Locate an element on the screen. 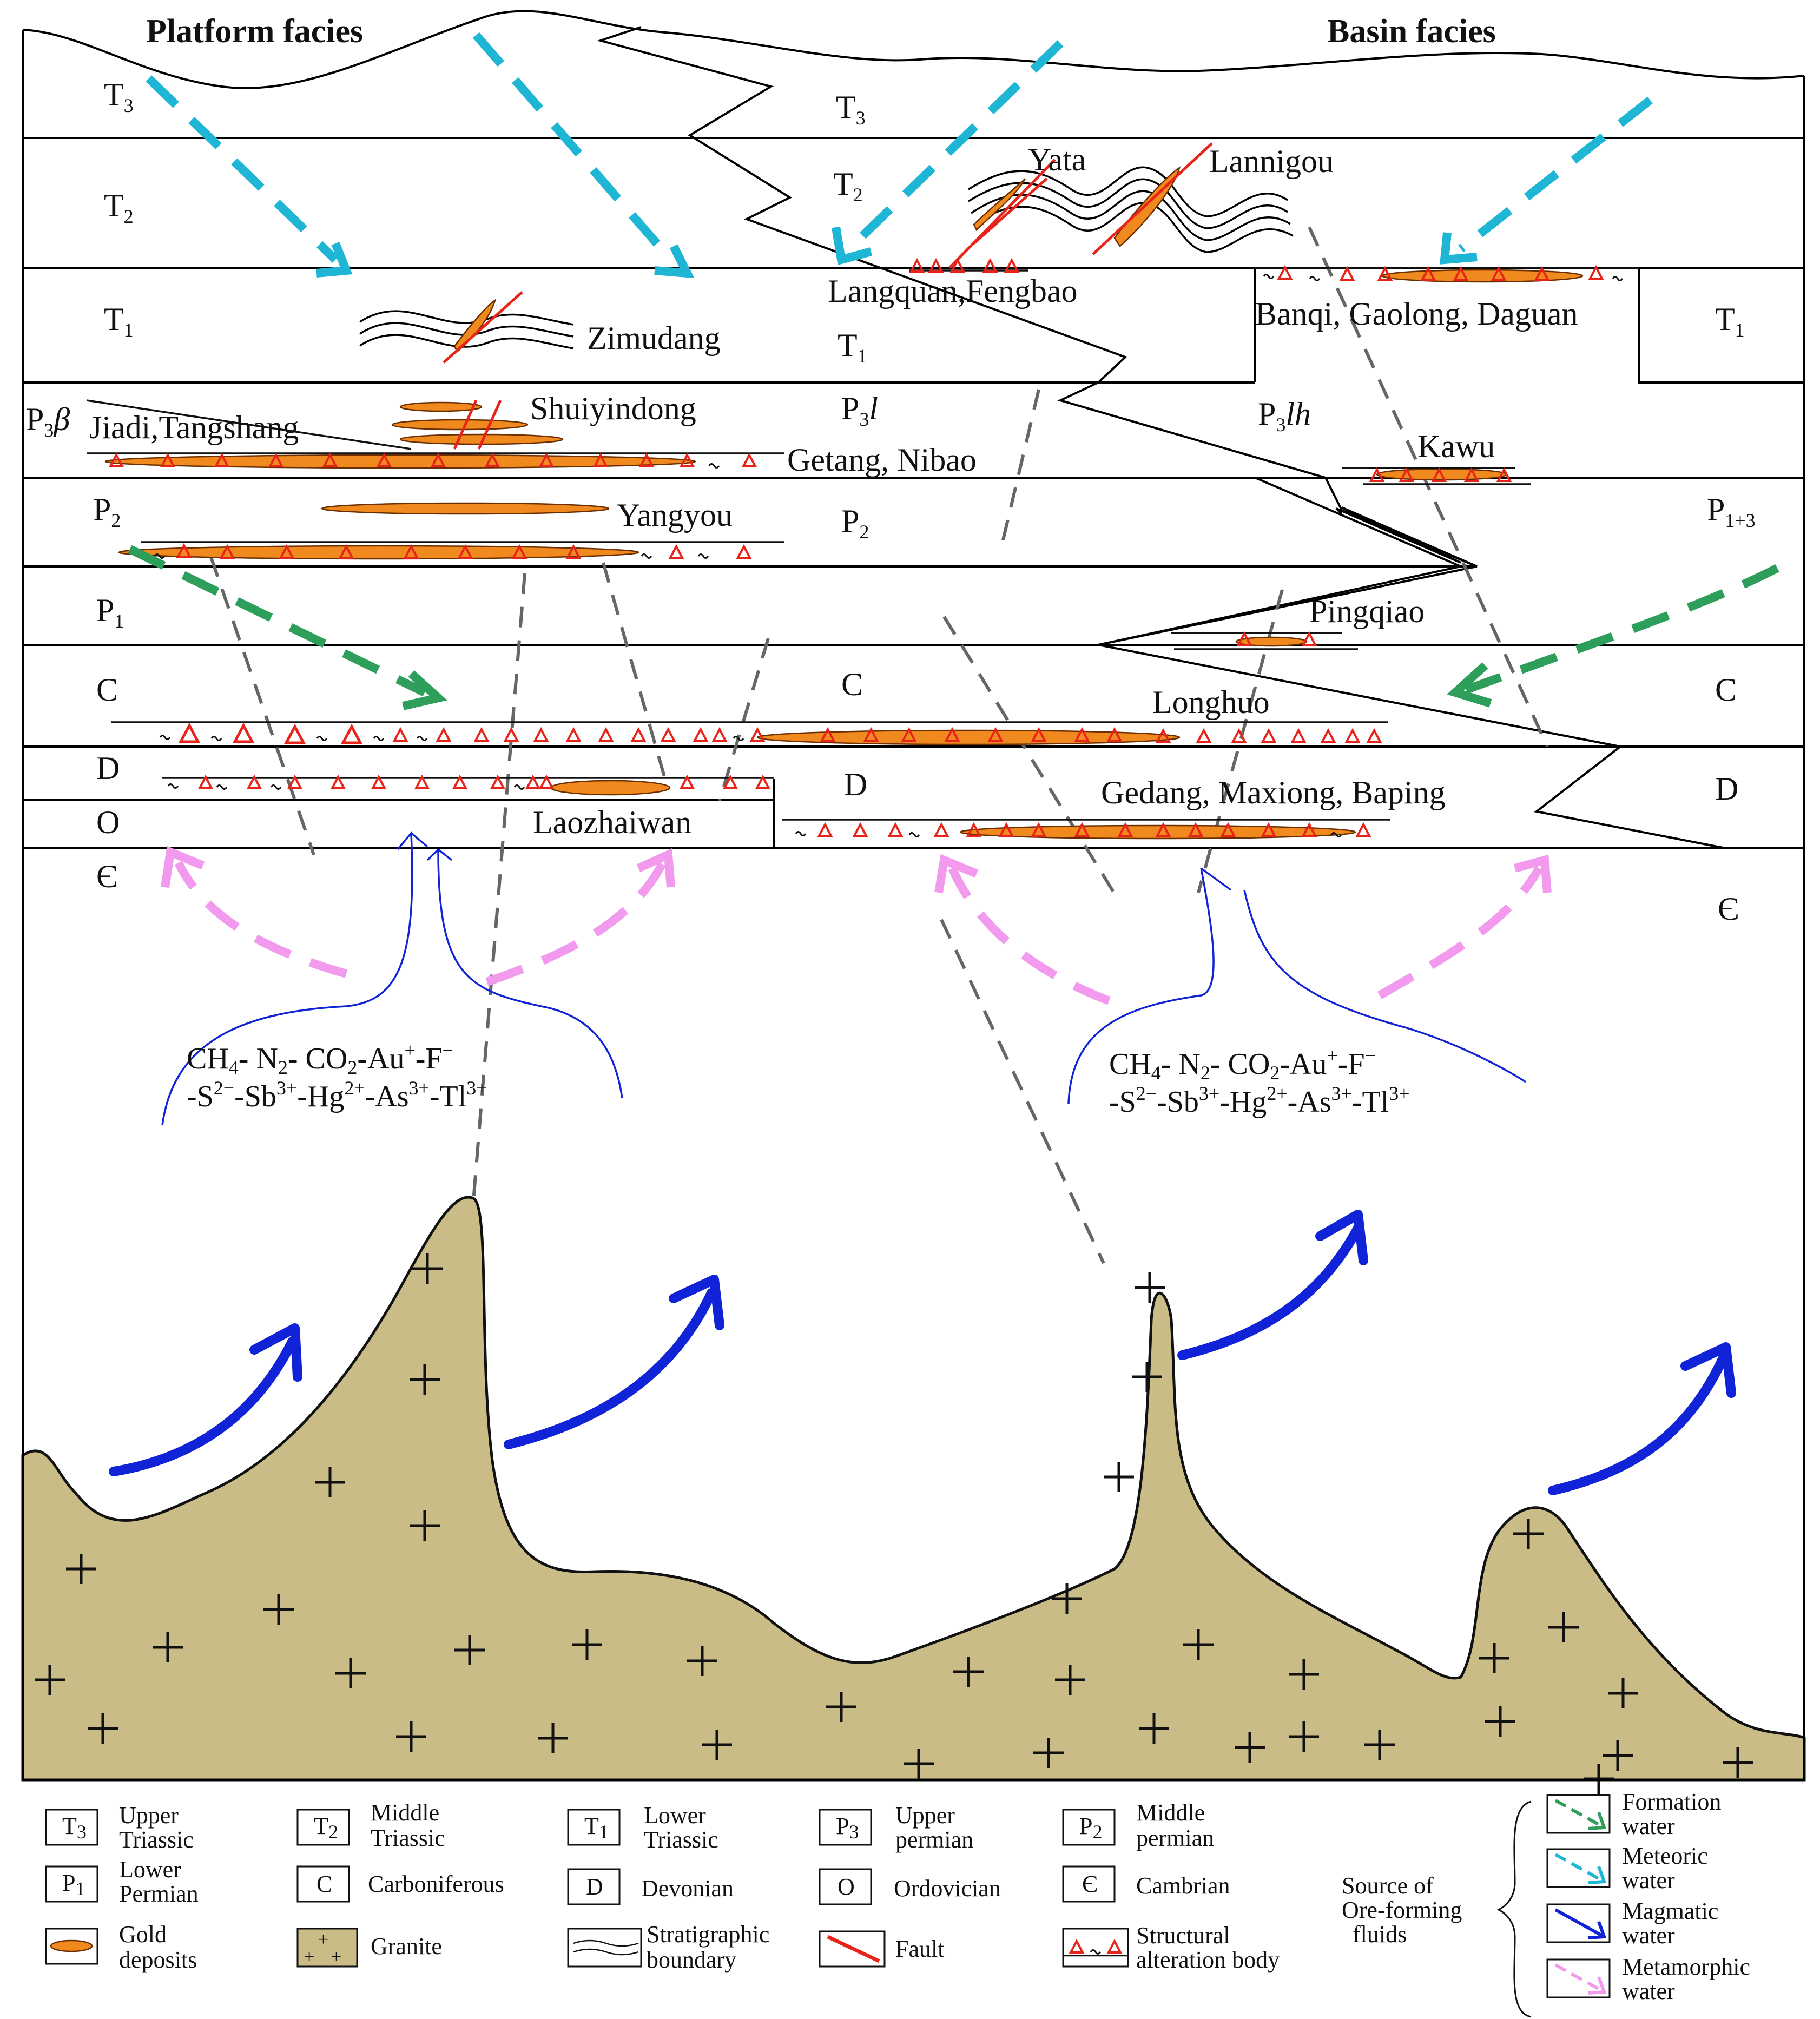 This screenshot has height=2019, width=1820. svg-text: Permian is located at coordinates (159, 1894).